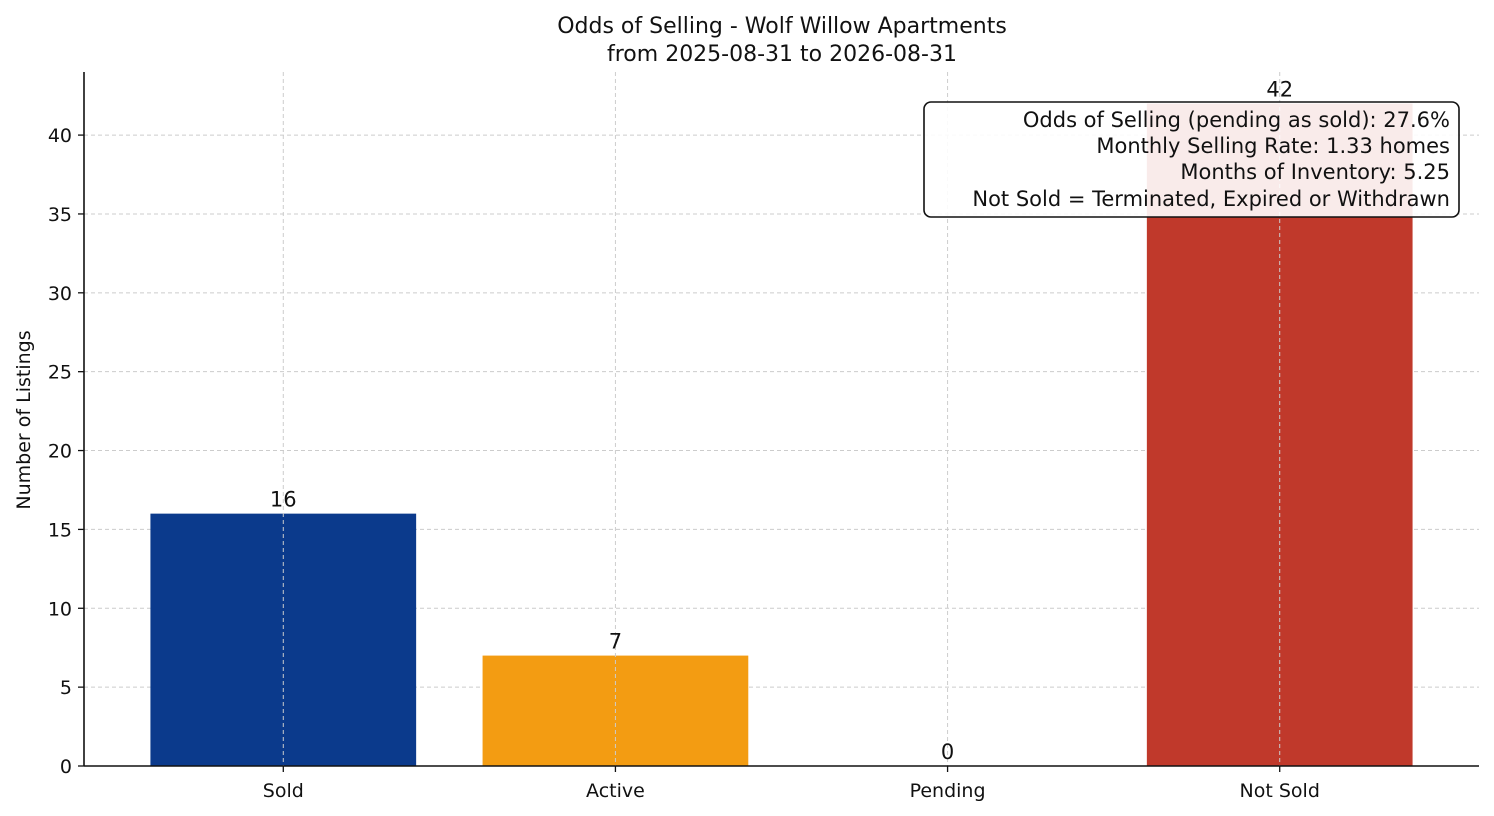 This screenshot has width=1494, height=816. I want to click on data-label-pending: 0, so click(947, 752).